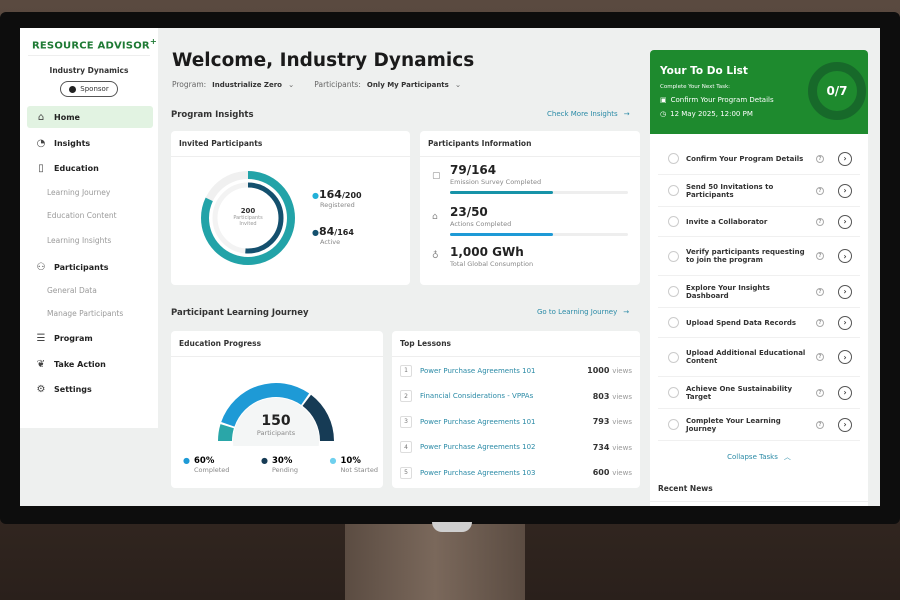 Image resolution: width=900 pixels, height=600 pixels. I want to click on lesson-link: Financial Considerations - VPPAs, so click(477, 396).